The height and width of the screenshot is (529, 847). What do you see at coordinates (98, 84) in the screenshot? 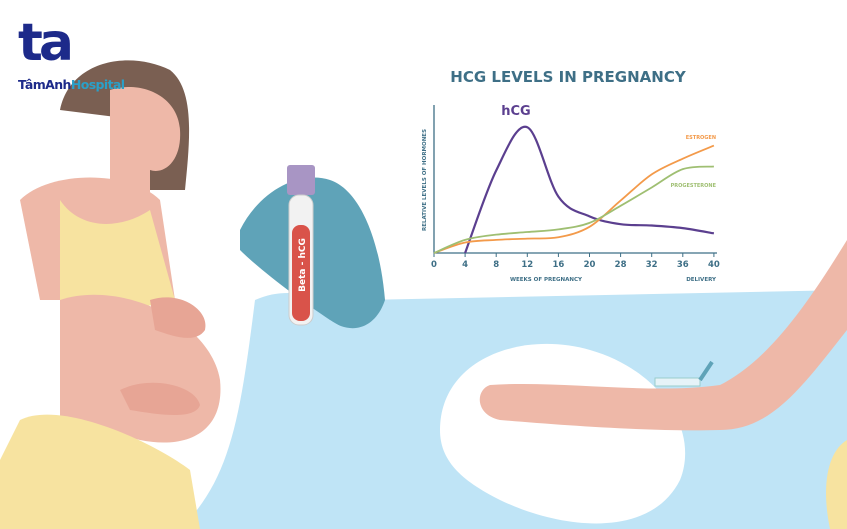
I see `logo-hospital: Hospital` at bounding box center [98, 84].